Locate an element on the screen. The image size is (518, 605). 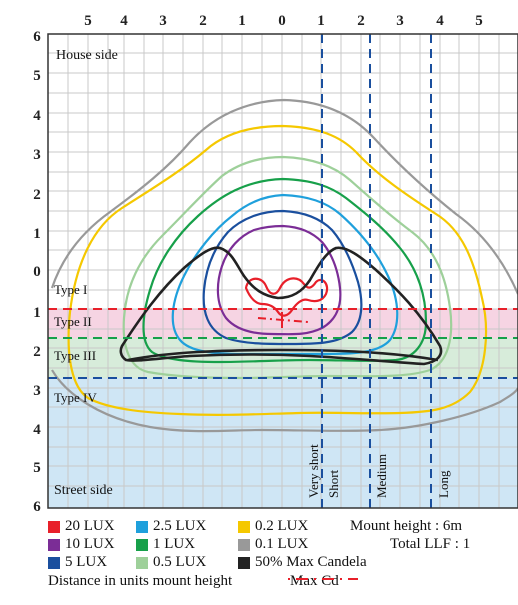
legend-label: 50% Max Candela is located at coordinates (311, 562).